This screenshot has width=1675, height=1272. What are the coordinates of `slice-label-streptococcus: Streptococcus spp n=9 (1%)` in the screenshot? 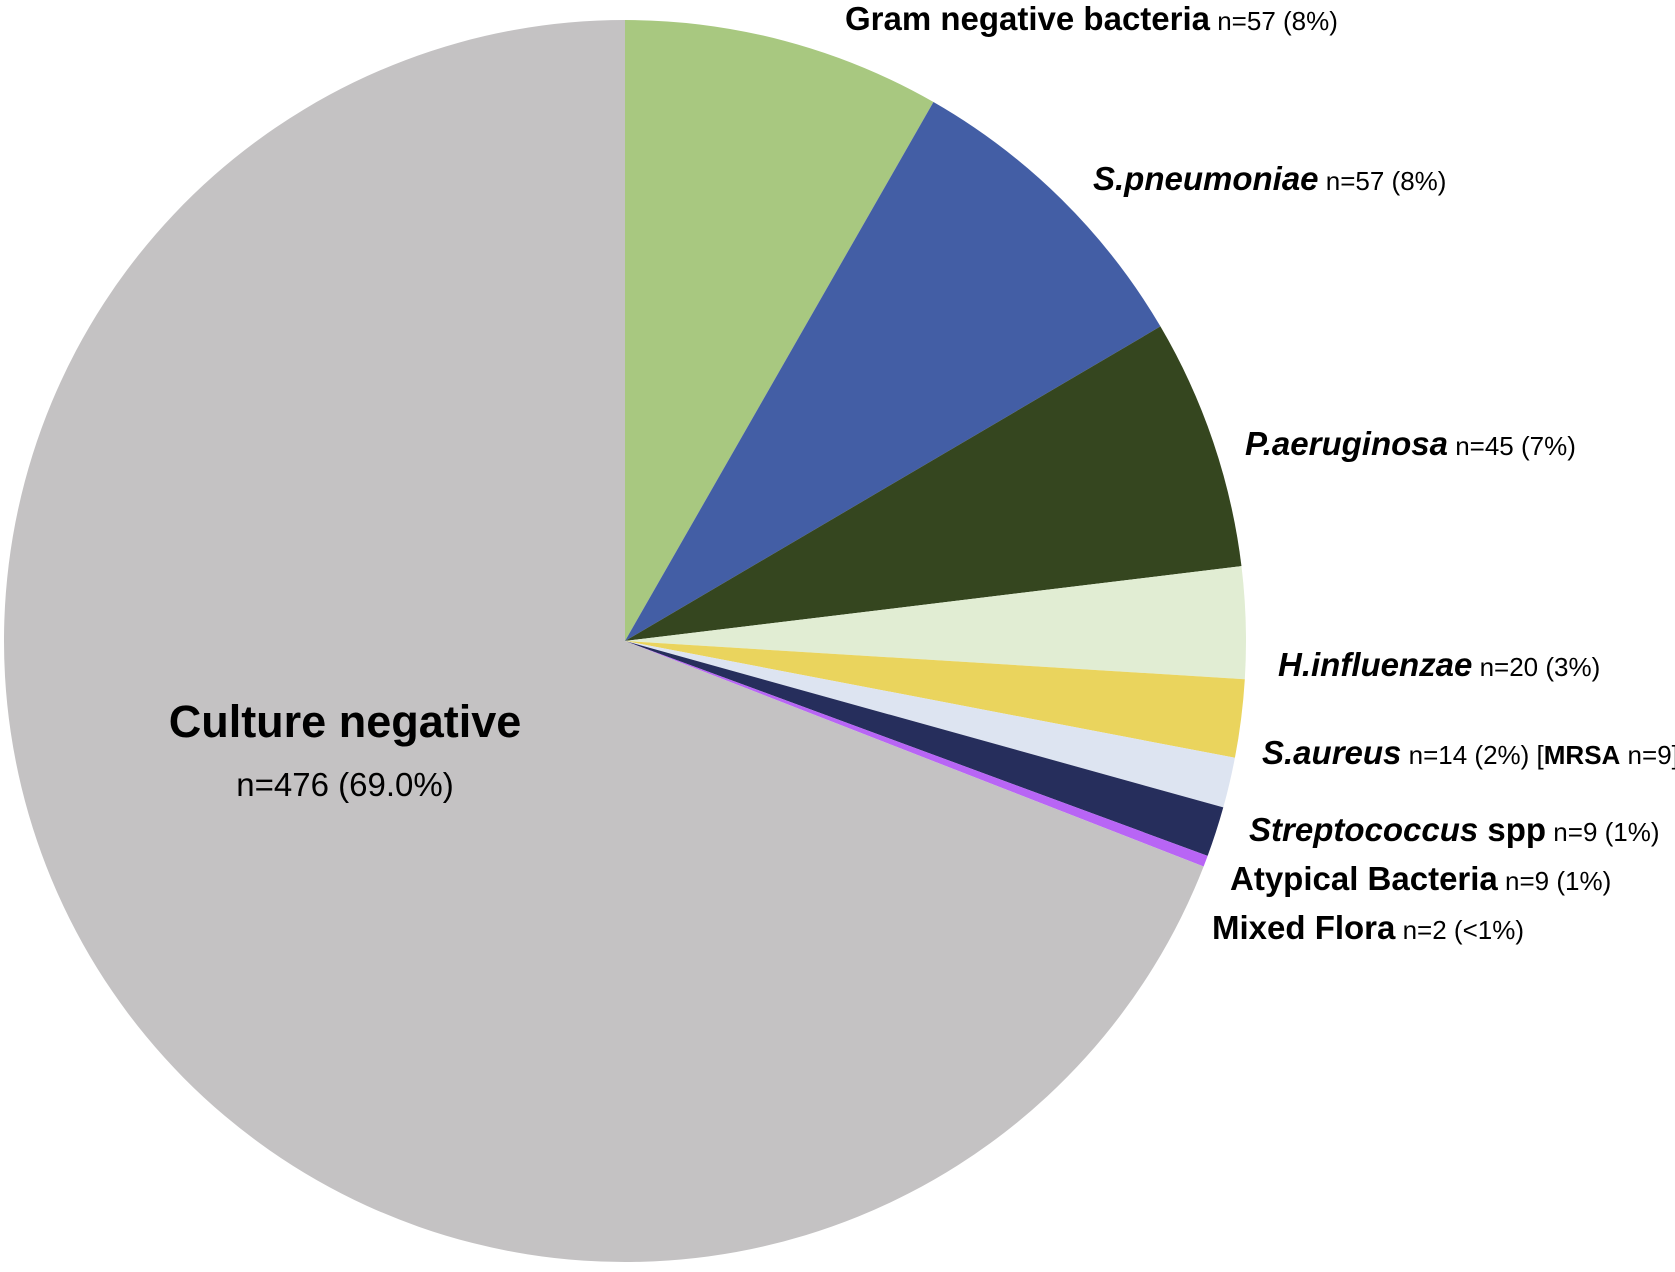 It's located at (1454, 829).